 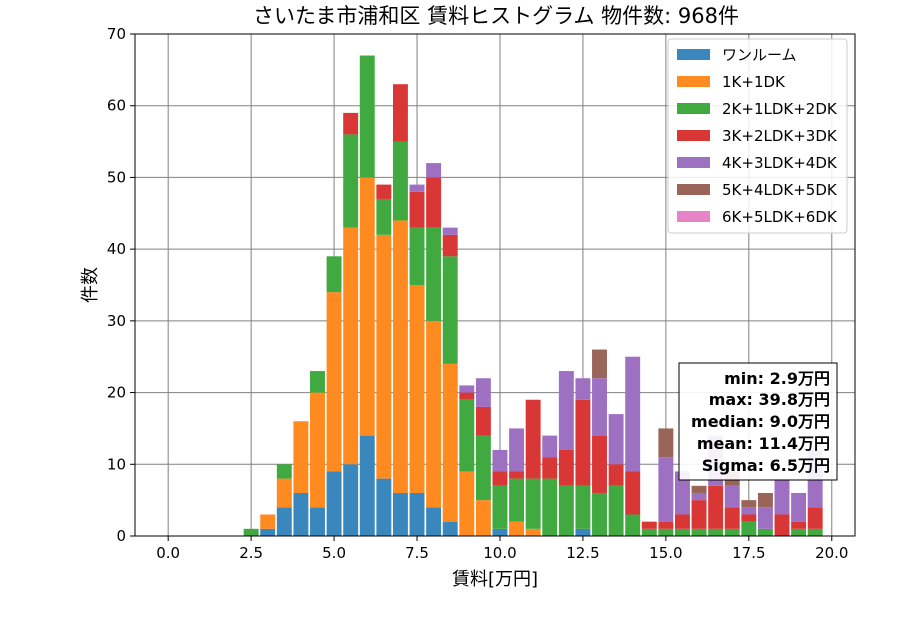 What do you see at coordinates (831, 553) in the screenshot?
I see `x-tick-label: 20.0` at bounding box center [831, 553].